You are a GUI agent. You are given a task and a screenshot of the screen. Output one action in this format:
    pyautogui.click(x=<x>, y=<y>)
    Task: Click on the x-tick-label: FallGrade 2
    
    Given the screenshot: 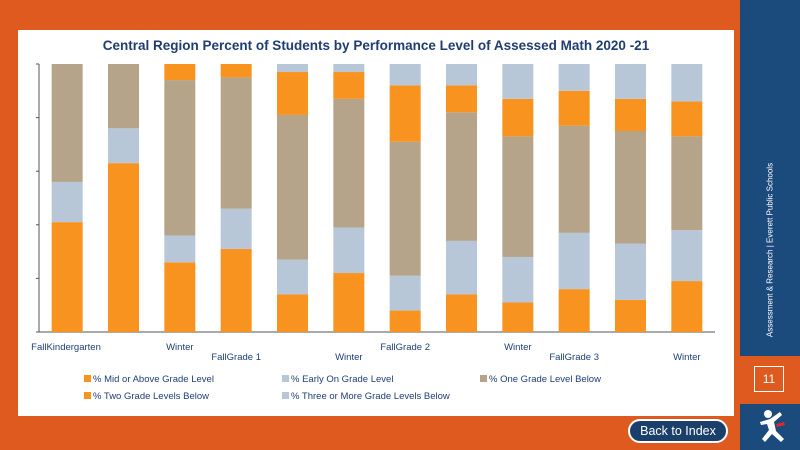 What is the action you would take?
    pyautogui.click(x=405, y=347)
    